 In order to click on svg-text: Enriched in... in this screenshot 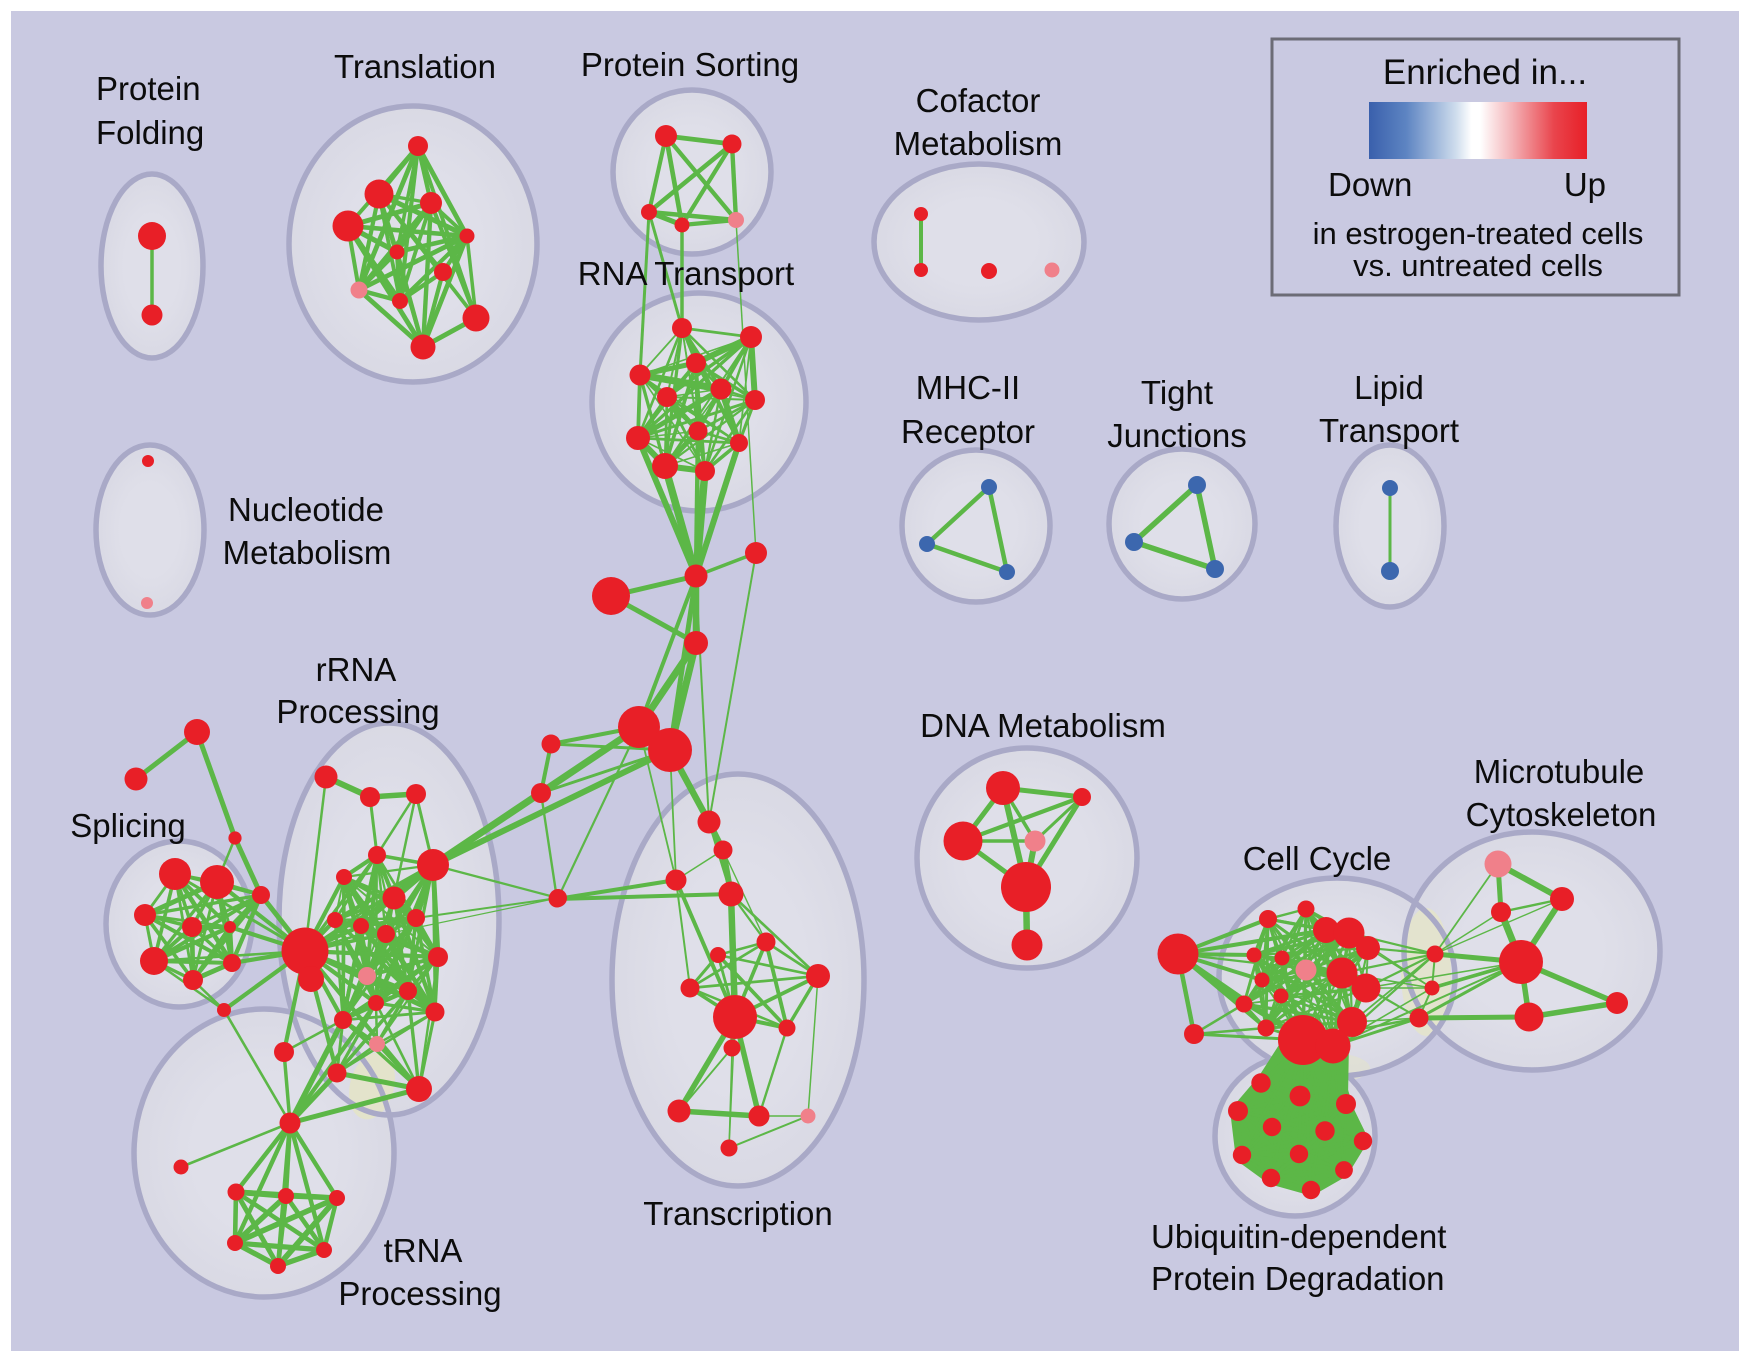, I will do `click(1485, 72)`.